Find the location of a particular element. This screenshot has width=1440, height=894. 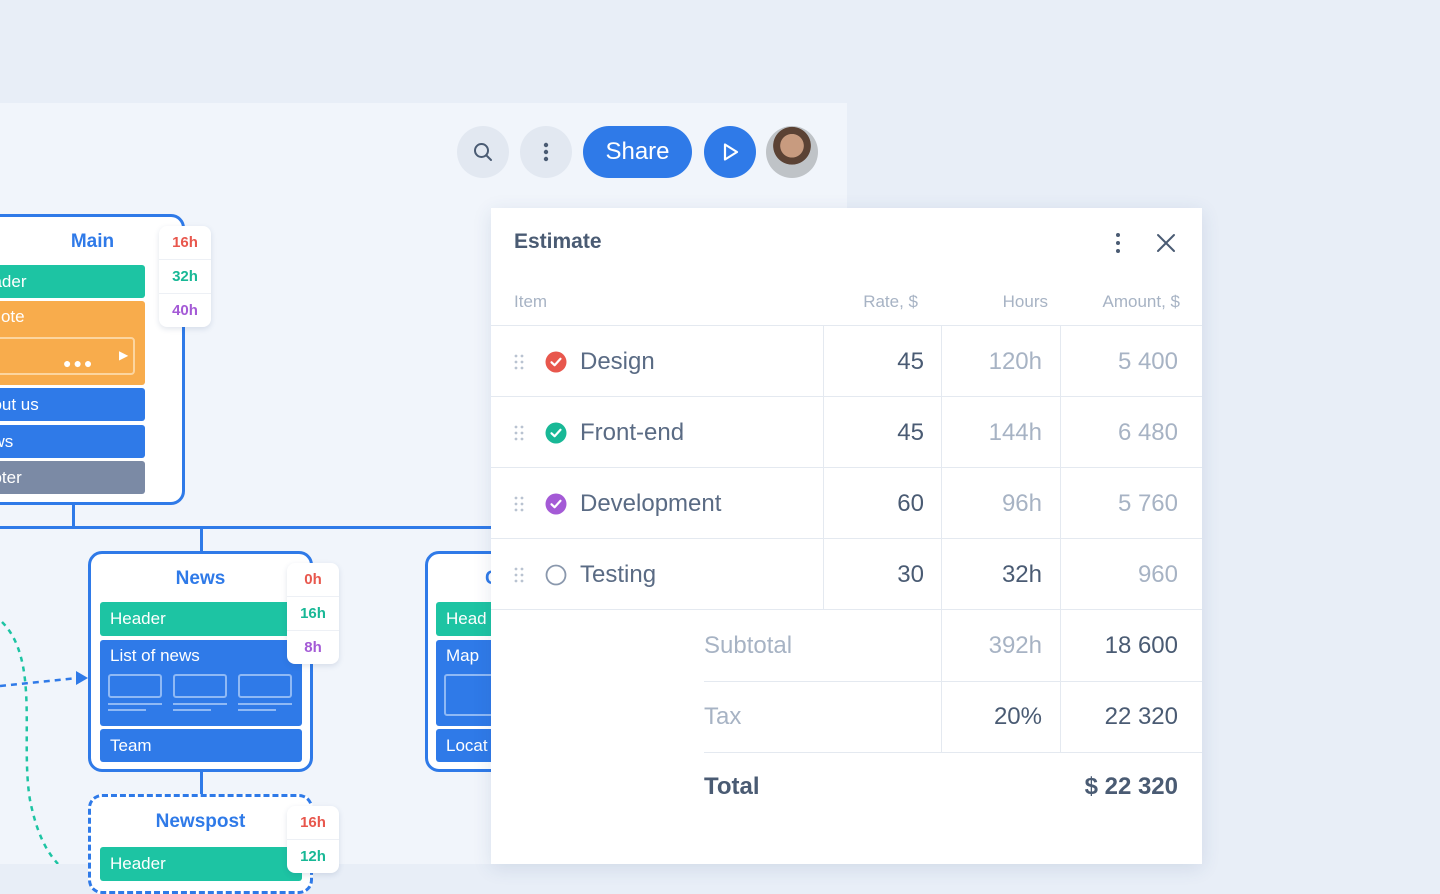

item-name: Testing is located at coordinates (618, 574).